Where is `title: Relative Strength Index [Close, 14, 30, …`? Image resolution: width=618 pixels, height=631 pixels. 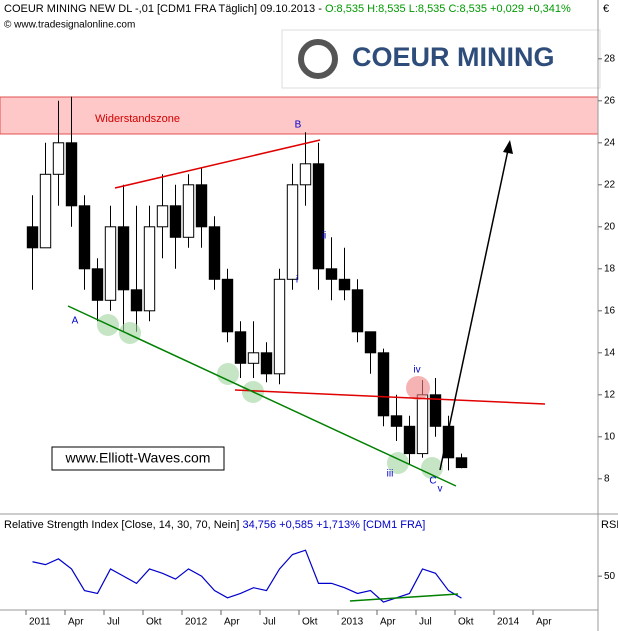
title: Relative Strength Index [Close, 14, 30, … is located at coordinates (121, 525).